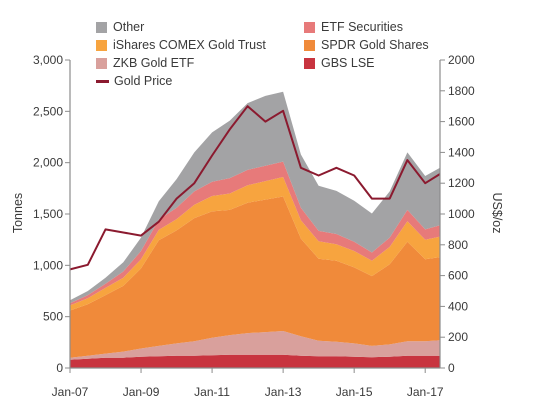 Image resolution: width=534 pixels, height=405 pixels. I want to click on y-axis-title: Tonnes, so click(18, 213).